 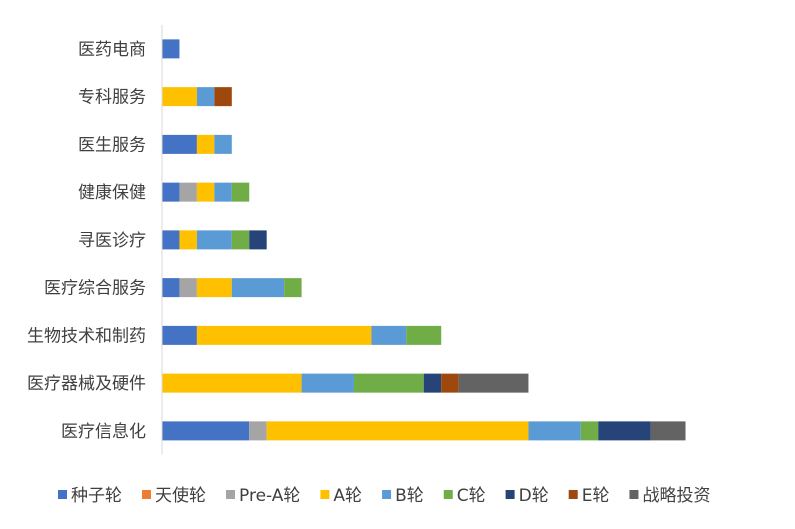 What do you see at coordinates (95, 289) in the screenshot?
I see `category-label: 医疗综合服务` at bounding box center [95, 289].